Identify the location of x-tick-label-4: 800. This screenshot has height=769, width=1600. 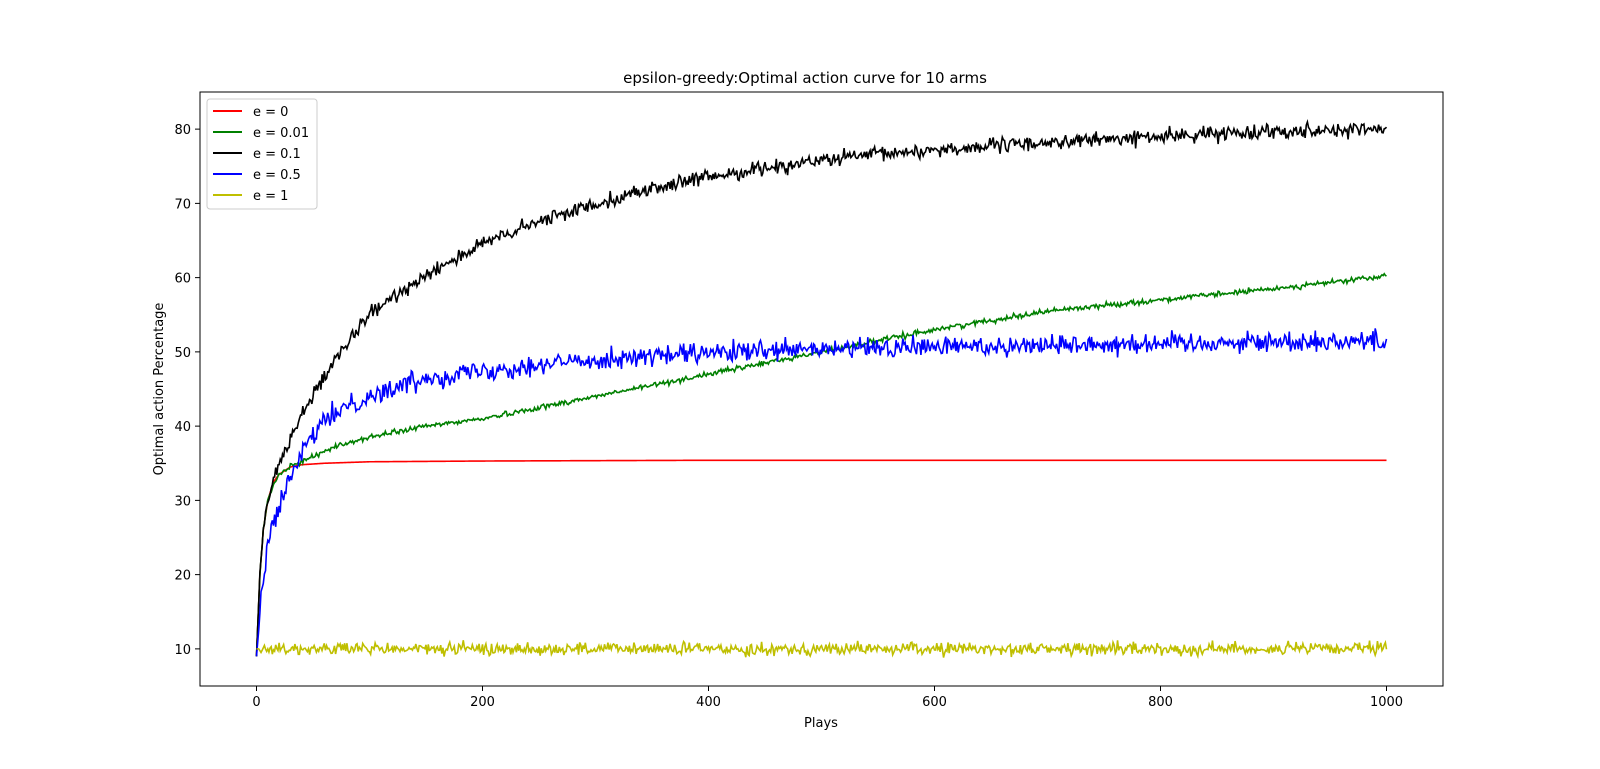
(1160, 702).